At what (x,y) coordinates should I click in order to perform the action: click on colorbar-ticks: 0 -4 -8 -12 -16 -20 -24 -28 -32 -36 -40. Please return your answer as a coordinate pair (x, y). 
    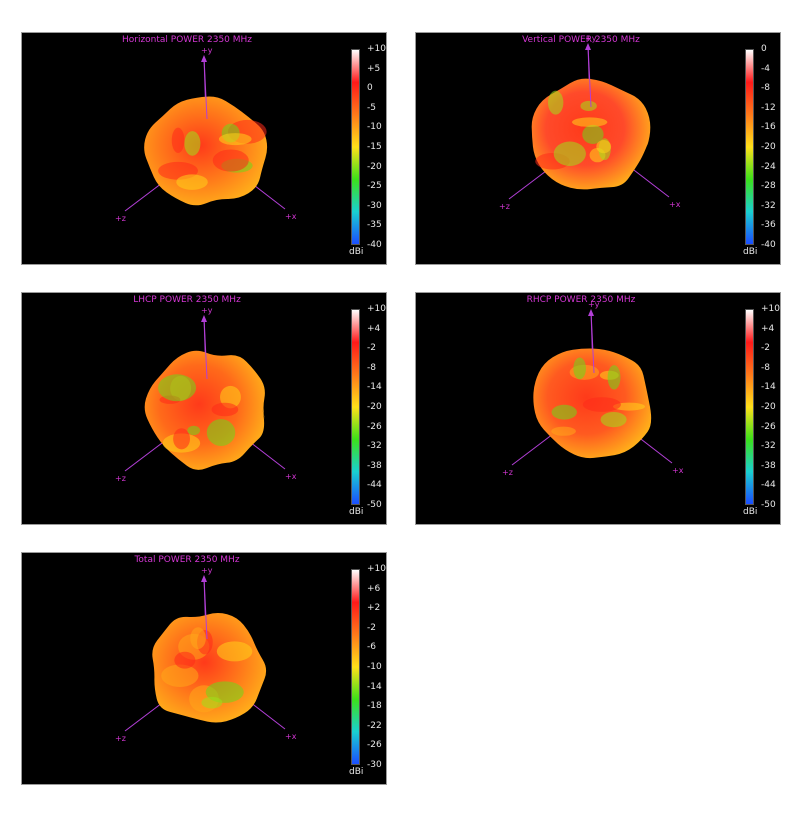
    Looking at the image, I should click on (770, 147).